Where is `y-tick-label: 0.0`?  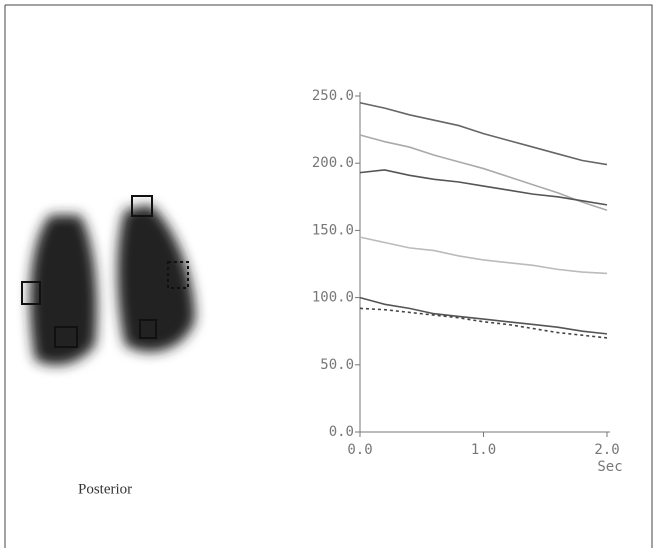 y-tick-label: 0.0 is located at coordinates (341, 432).